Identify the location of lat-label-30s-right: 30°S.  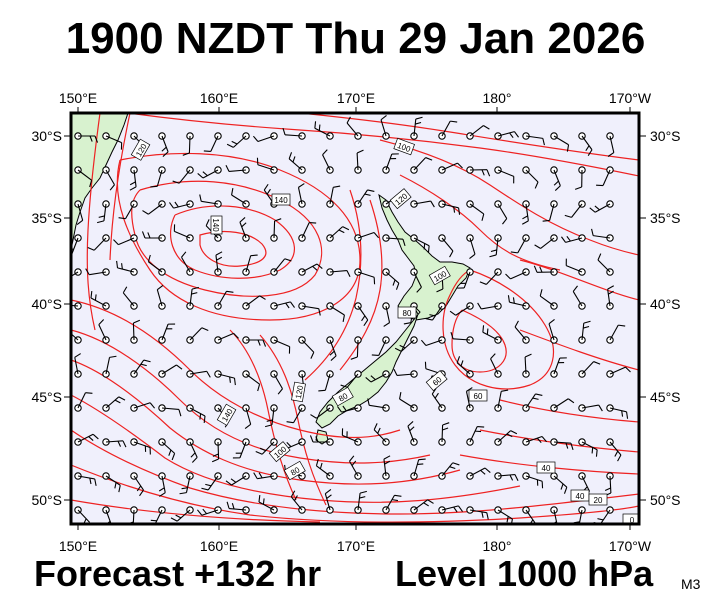
(665, 136).